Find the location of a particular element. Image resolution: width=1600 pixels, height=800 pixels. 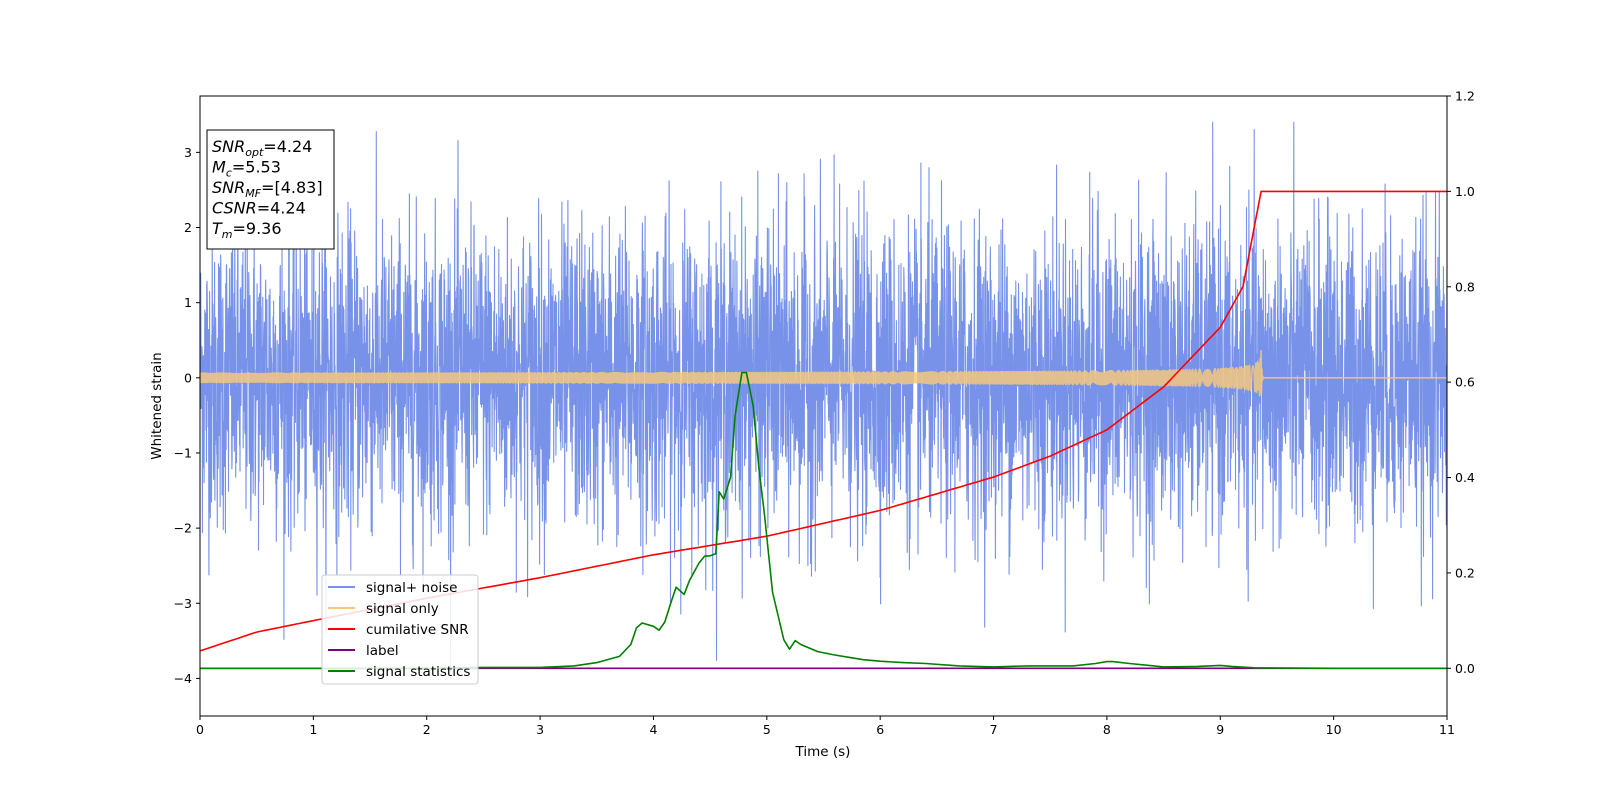

x-tick-label: 5 is located at coordinates (767, 729).